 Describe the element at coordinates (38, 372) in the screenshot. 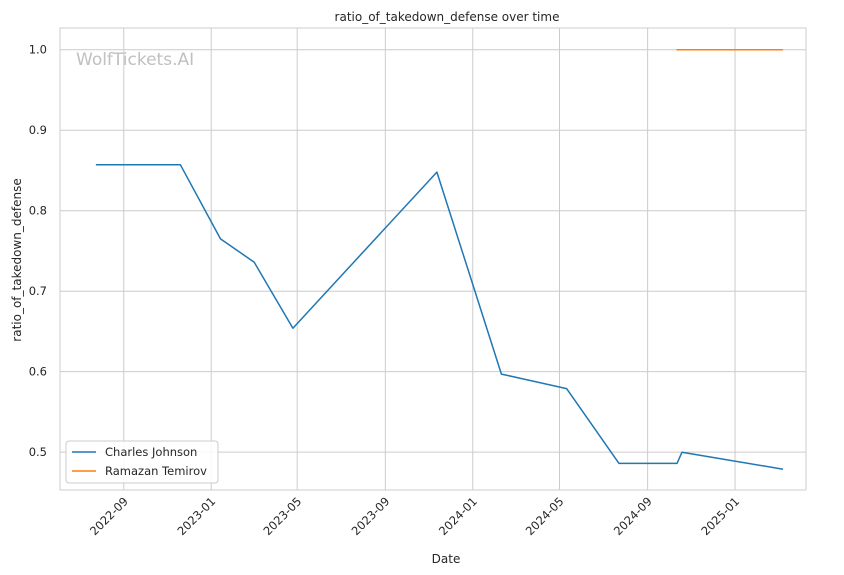

I see `y-tick-label: 0.6` at that location.